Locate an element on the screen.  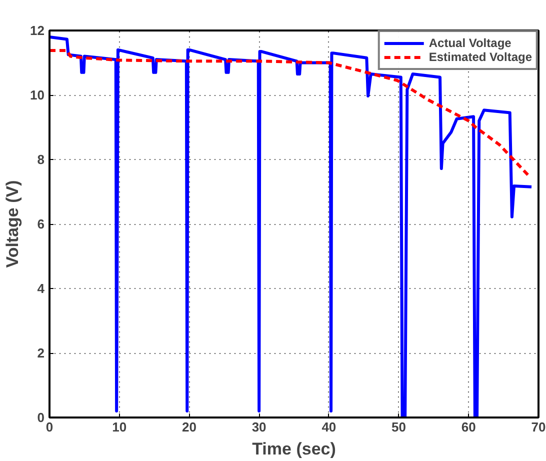
y-tick-label: 4 is located at coordinates (41, 288).